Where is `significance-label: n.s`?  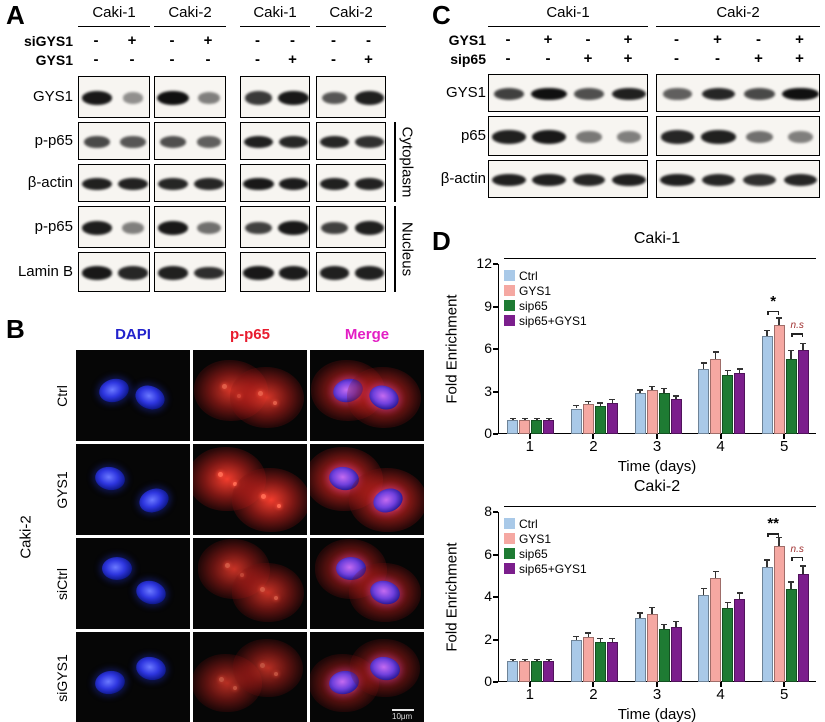 significance-label: n.s is located at coordinates (797, 549).